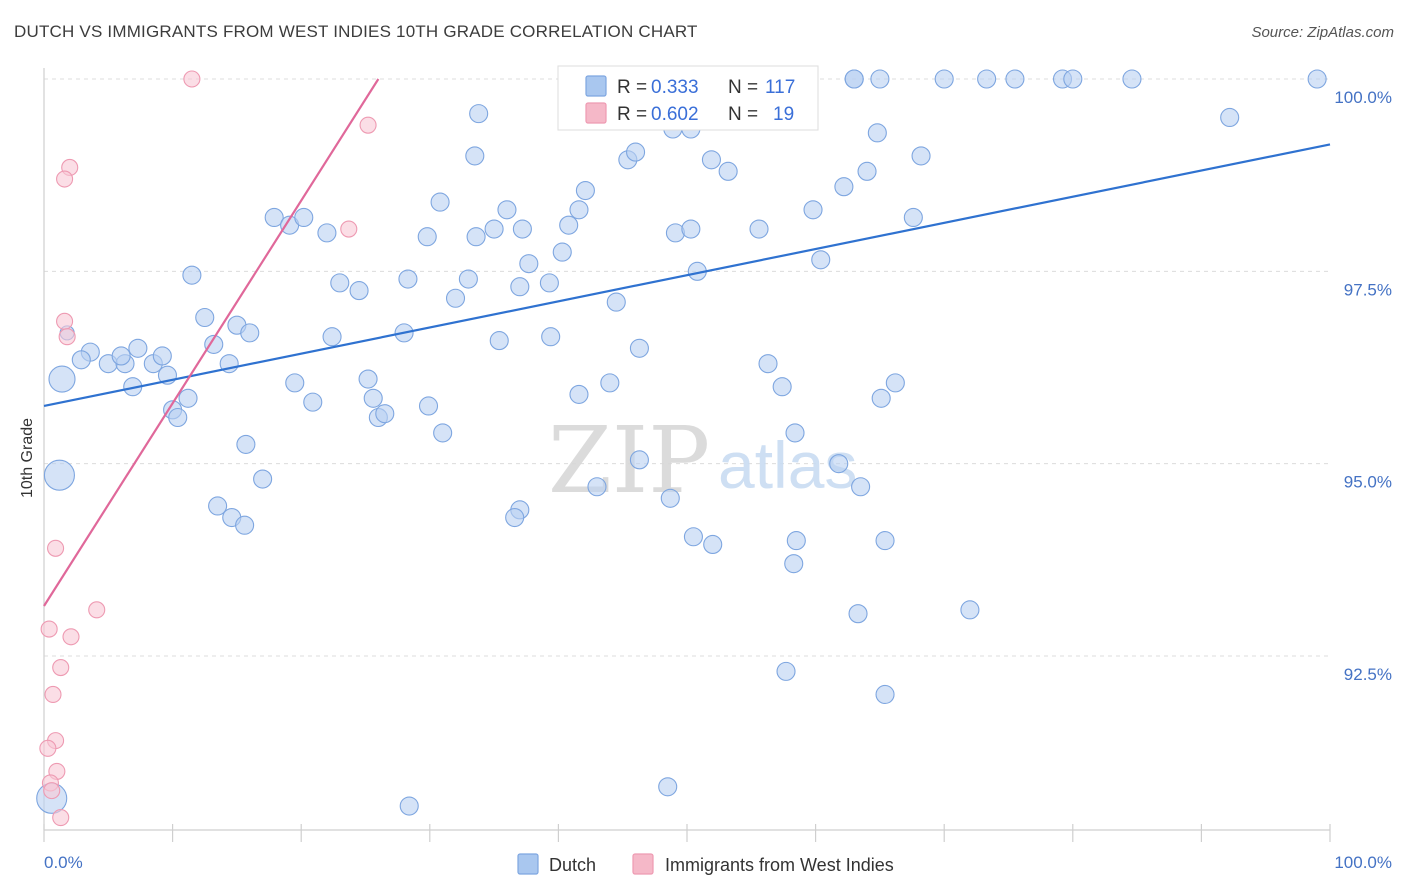 This screenshot has height=892, width=1406. What do you see at coordinates (632, 114) in the screenshot?
I see `legend-r-label-2: R =` at bounding box center [632, 114].